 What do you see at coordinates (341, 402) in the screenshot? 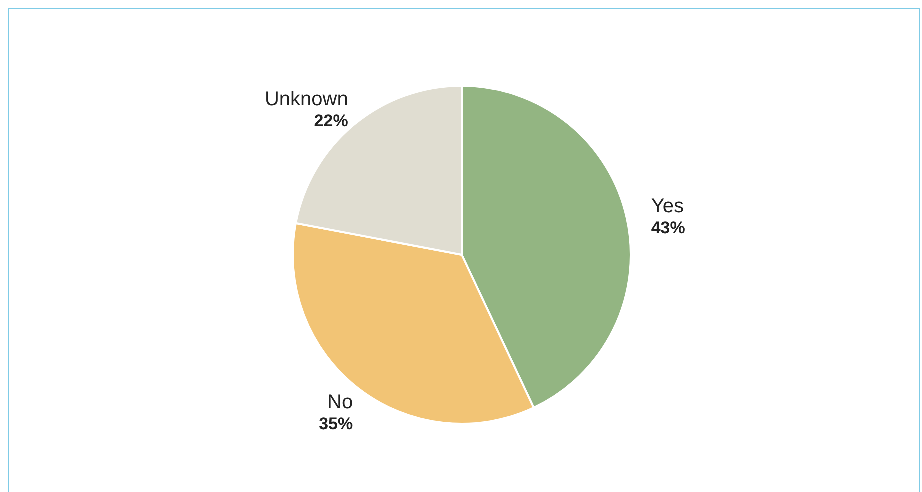
I see `slice-label: No` at bounding box center [341, 402].